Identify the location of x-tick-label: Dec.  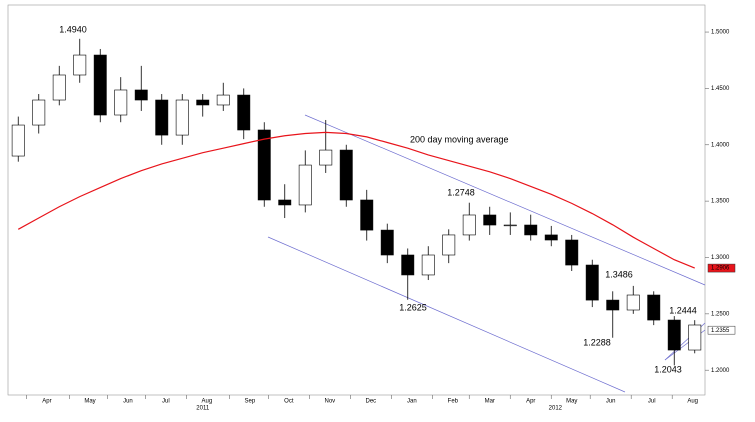
(371, 402).